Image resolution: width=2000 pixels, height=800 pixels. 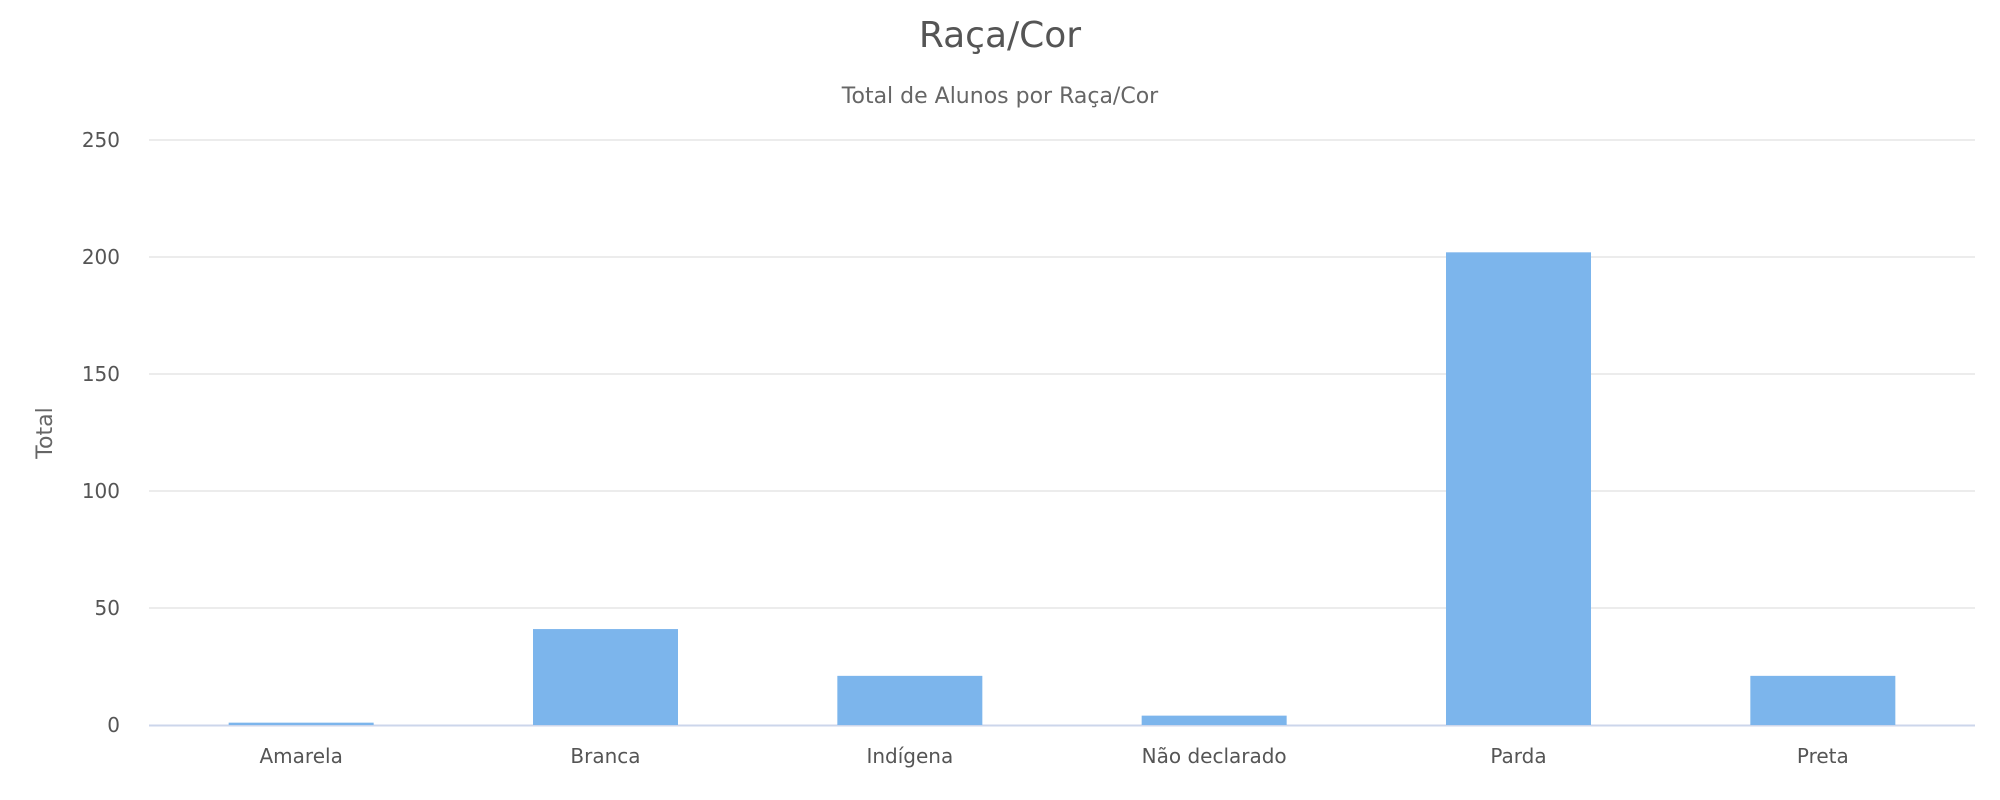 What do you see at coordinates (101, 140) in the screenshot?
I see `y-tick-label: 250` at bounding box center [101, 140].